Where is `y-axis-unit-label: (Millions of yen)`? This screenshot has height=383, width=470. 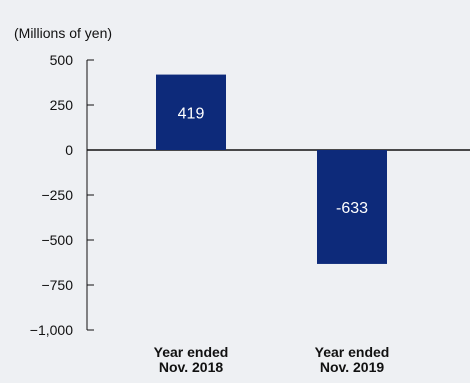 y-axis-unit-label: (Millions of yen) is located at coordinates (63, 33).